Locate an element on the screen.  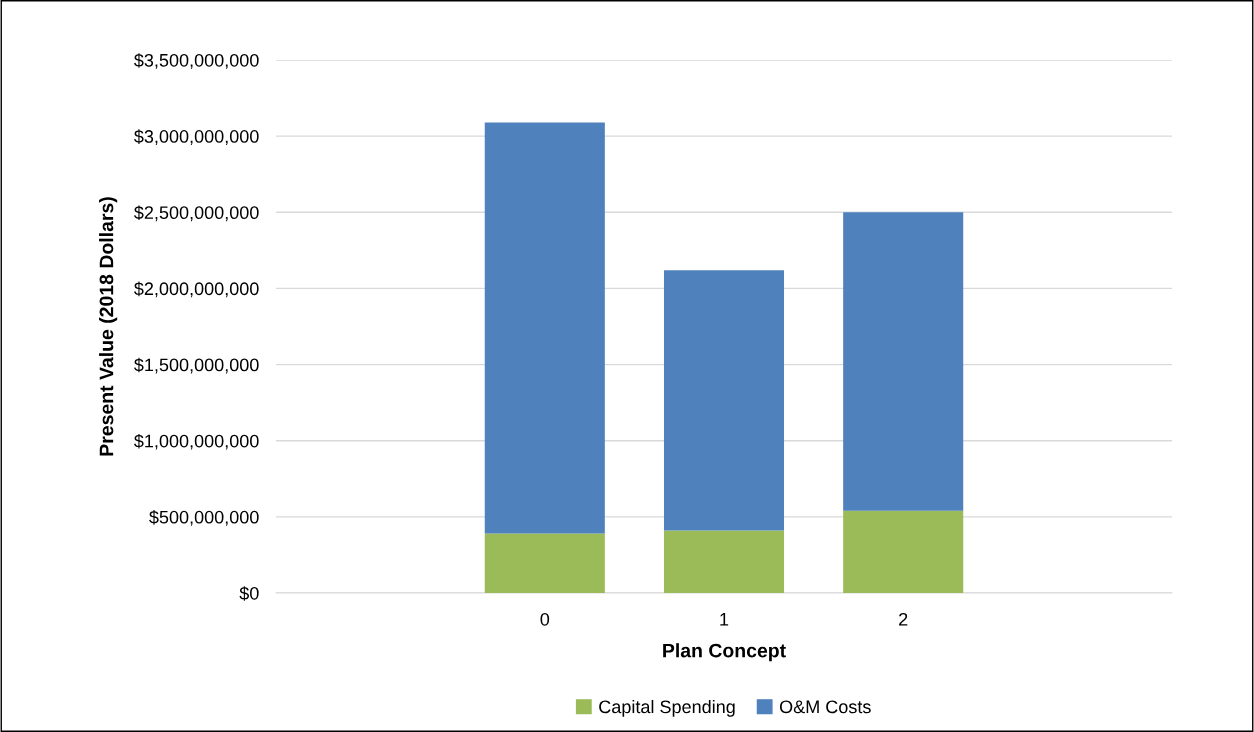
y-axis-title: Present Value (2018 Dollars) is located at coordinates (108, 326).